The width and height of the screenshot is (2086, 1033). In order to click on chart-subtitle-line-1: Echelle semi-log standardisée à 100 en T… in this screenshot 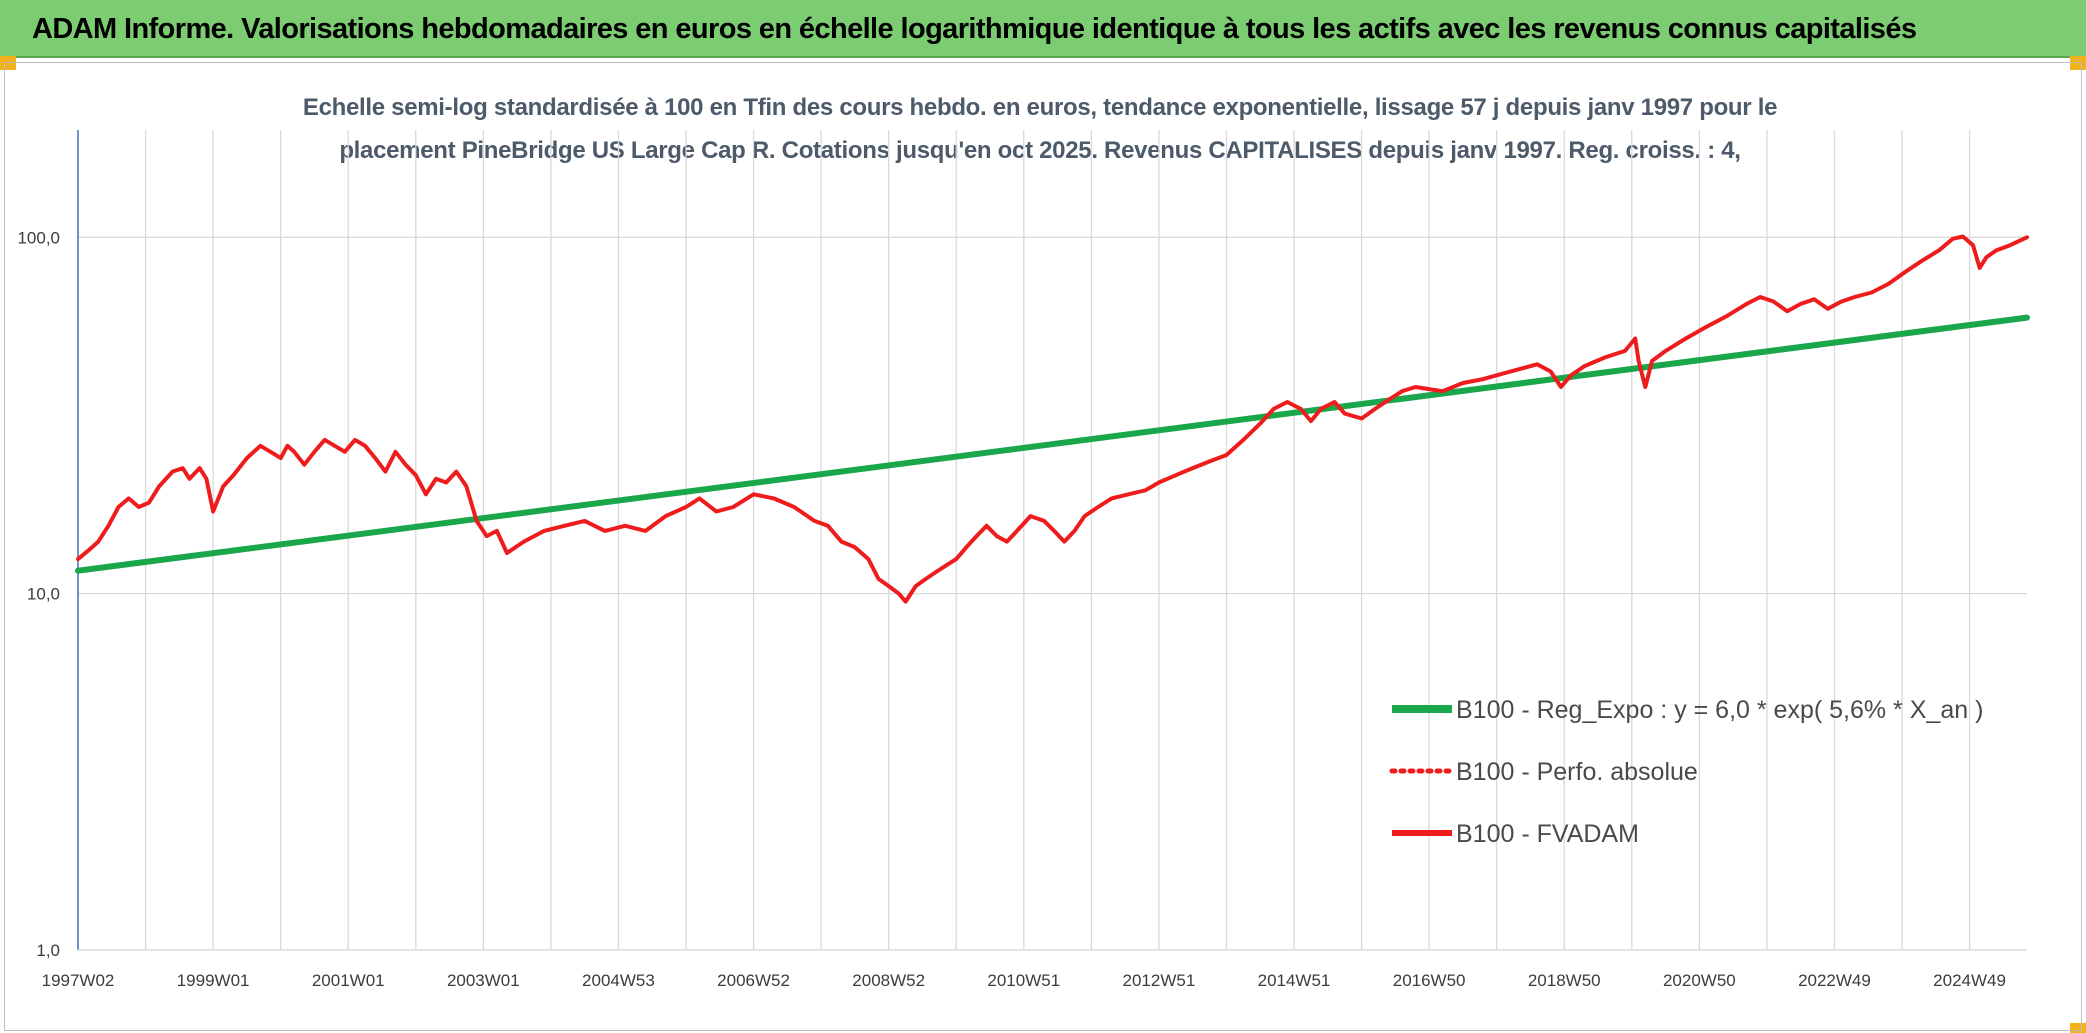, I will do `click(1040, 107)`.